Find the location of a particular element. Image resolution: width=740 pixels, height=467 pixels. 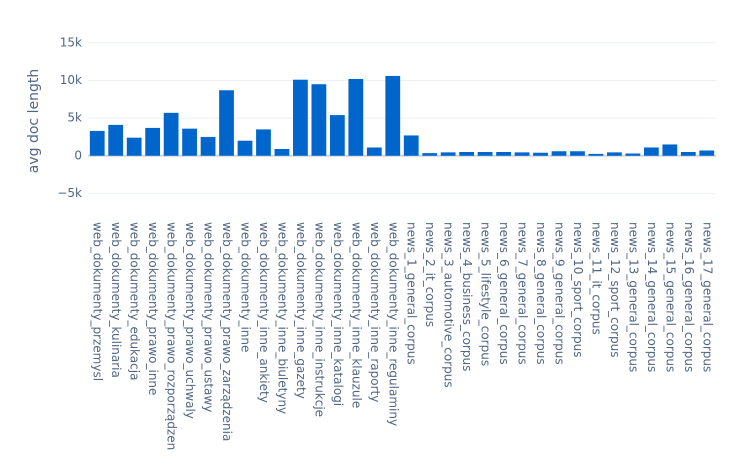

x-tick-label: news_5_lifestyle_corpus is located at coordinates (486, 294).